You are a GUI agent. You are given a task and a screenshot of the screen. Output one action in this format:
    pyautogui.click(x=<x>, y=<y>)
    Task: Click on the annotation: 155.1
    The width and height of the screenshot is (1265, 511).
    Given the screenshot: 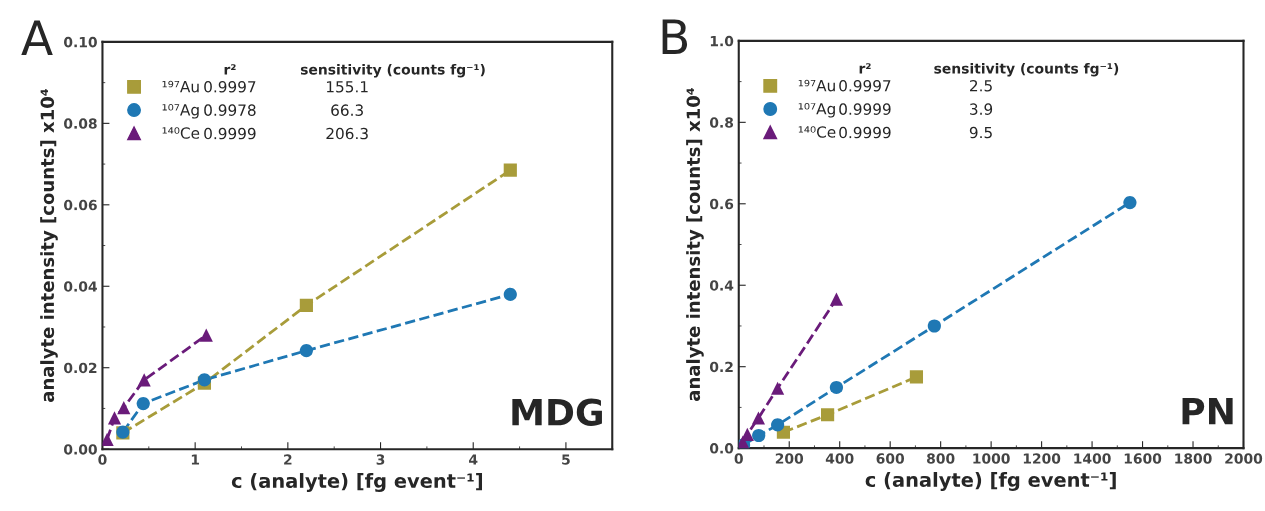 What is the action you would take?
    pyautogui.click(x=347, y=87)
    